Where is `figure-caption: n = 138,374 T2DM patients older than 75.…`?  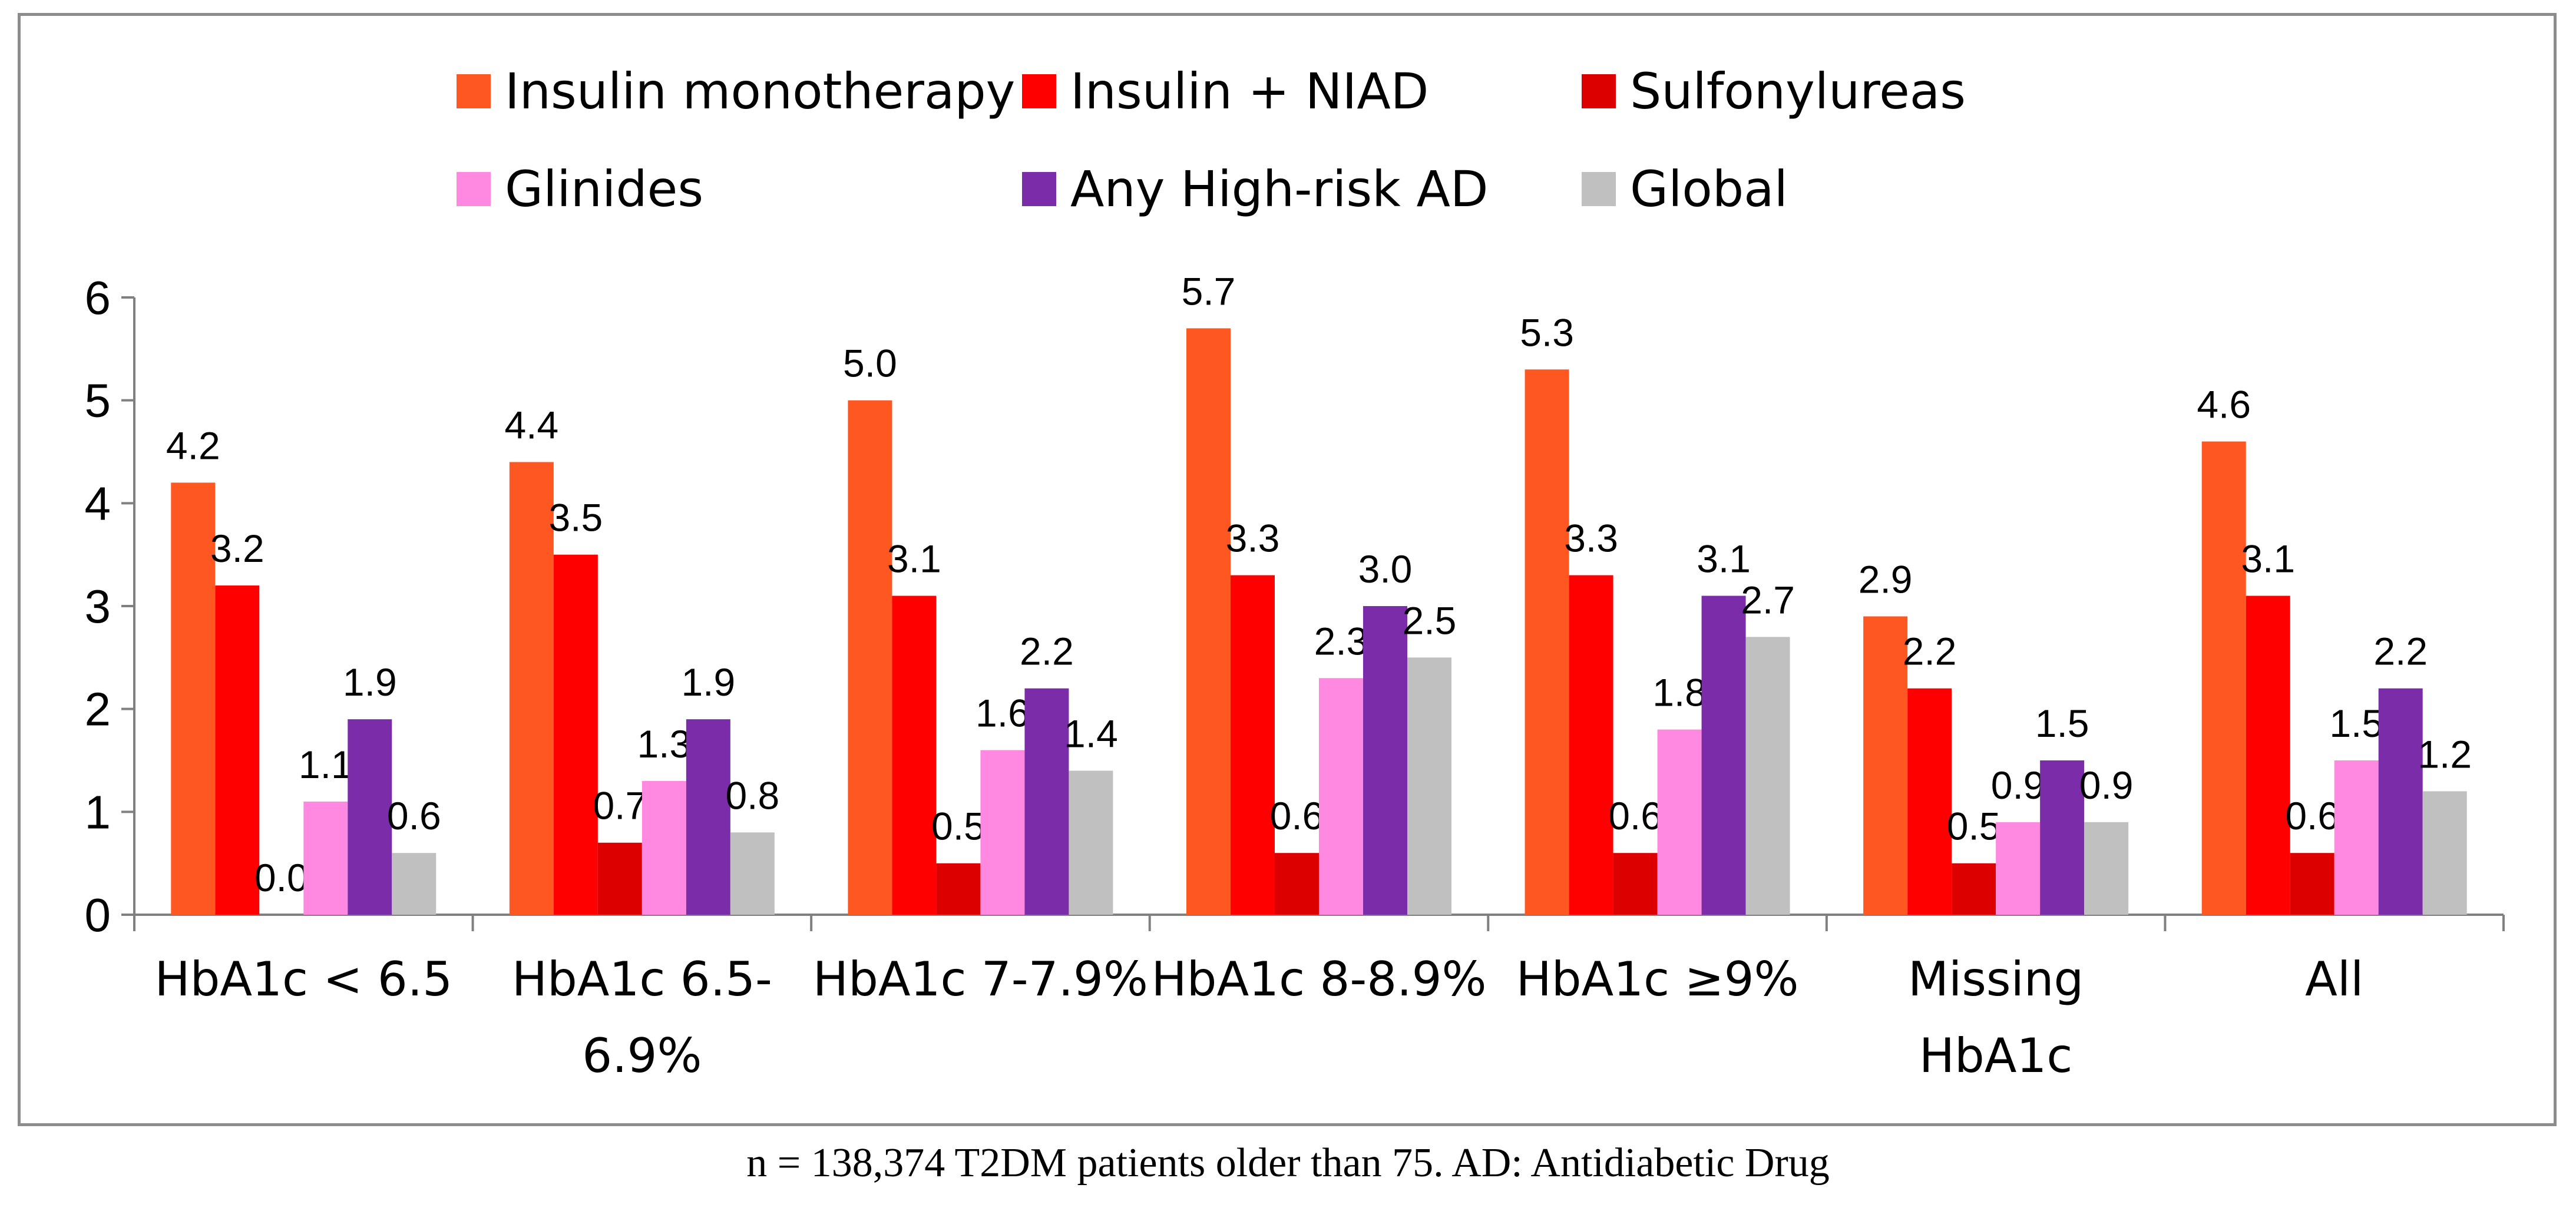
figure-caption: n = 138,374 T2DM patients older than 75.… is located at coordinates (1288, 1163).